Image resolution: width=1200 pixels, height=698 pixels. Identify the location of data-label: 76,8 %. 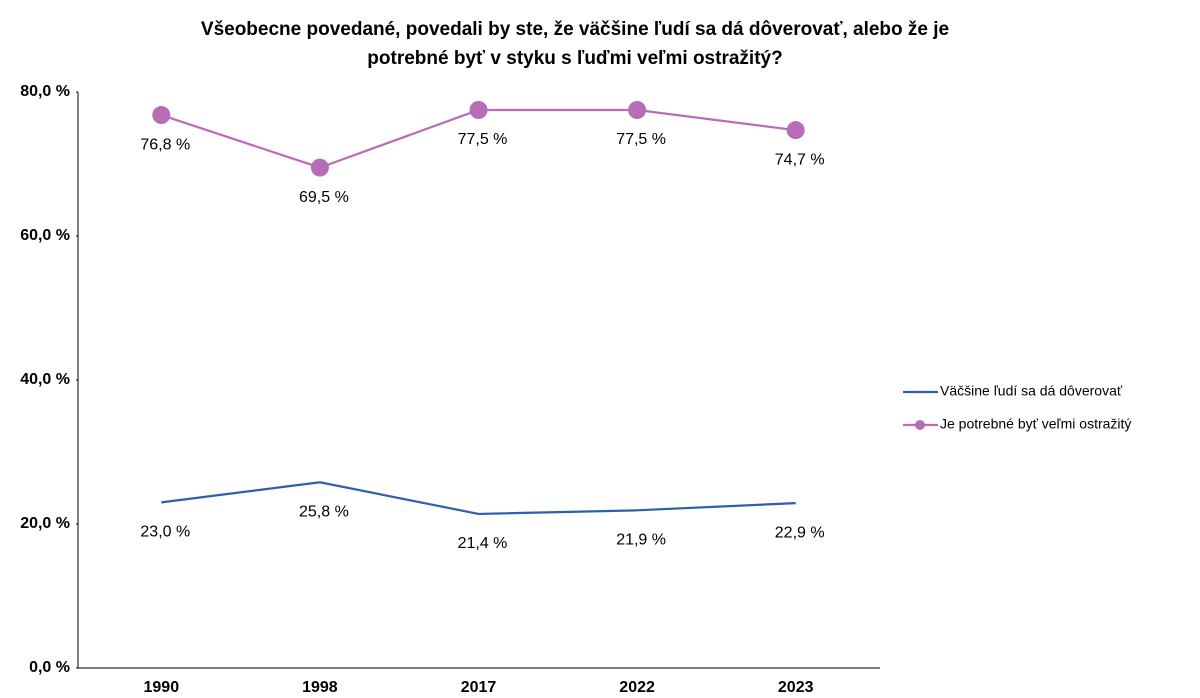
(165, 144).